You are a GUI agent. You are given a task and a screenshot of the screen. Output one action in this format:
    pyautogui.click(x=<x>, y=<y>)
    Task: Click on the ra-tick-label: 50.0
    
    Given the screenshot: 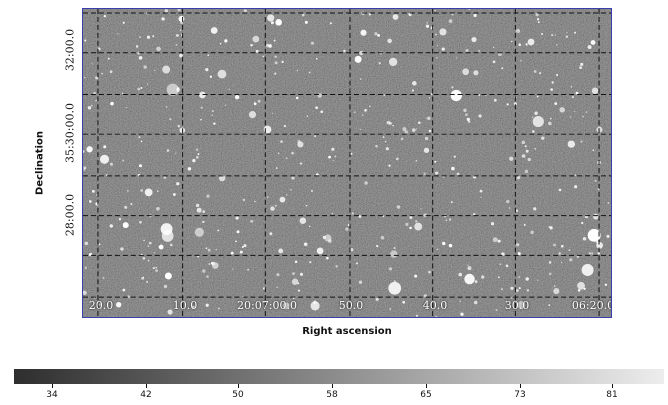 What is the action you would take?
    pyautogui.click(x=351, y=305)
    